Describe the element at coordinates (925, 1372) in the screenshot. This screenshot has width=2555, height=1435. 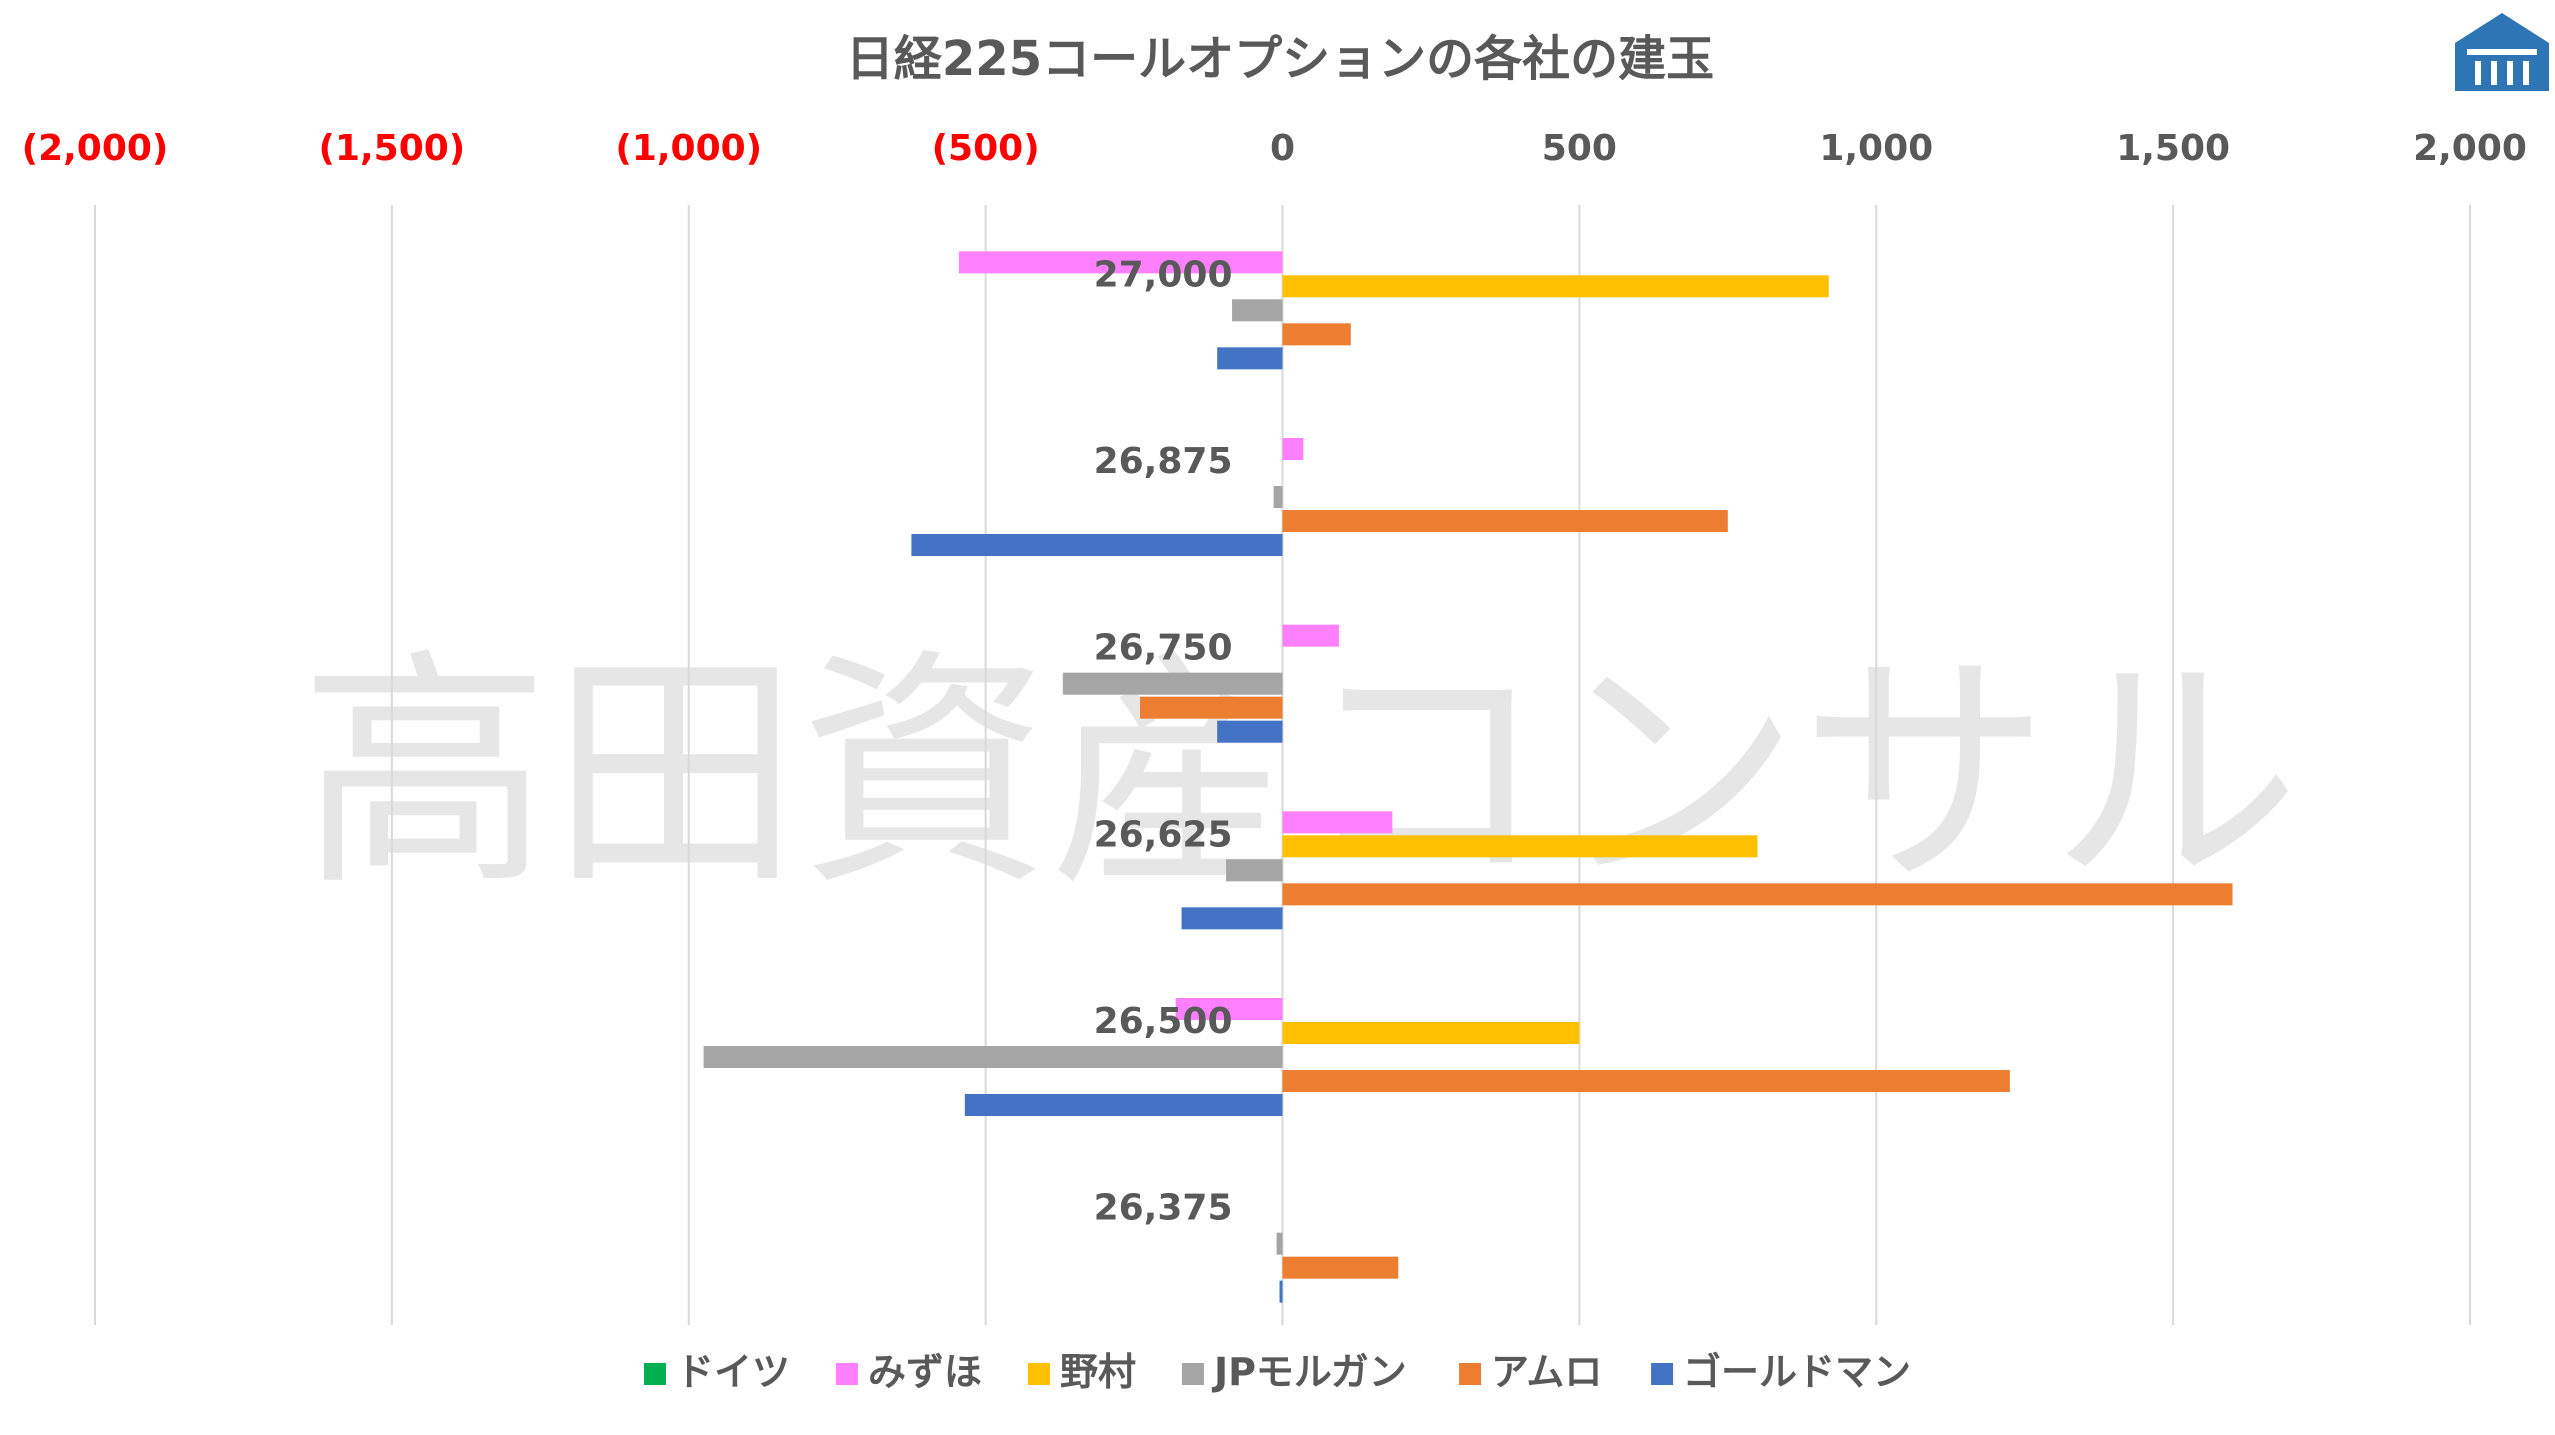
I see `legend-label: みずほ` at that location.